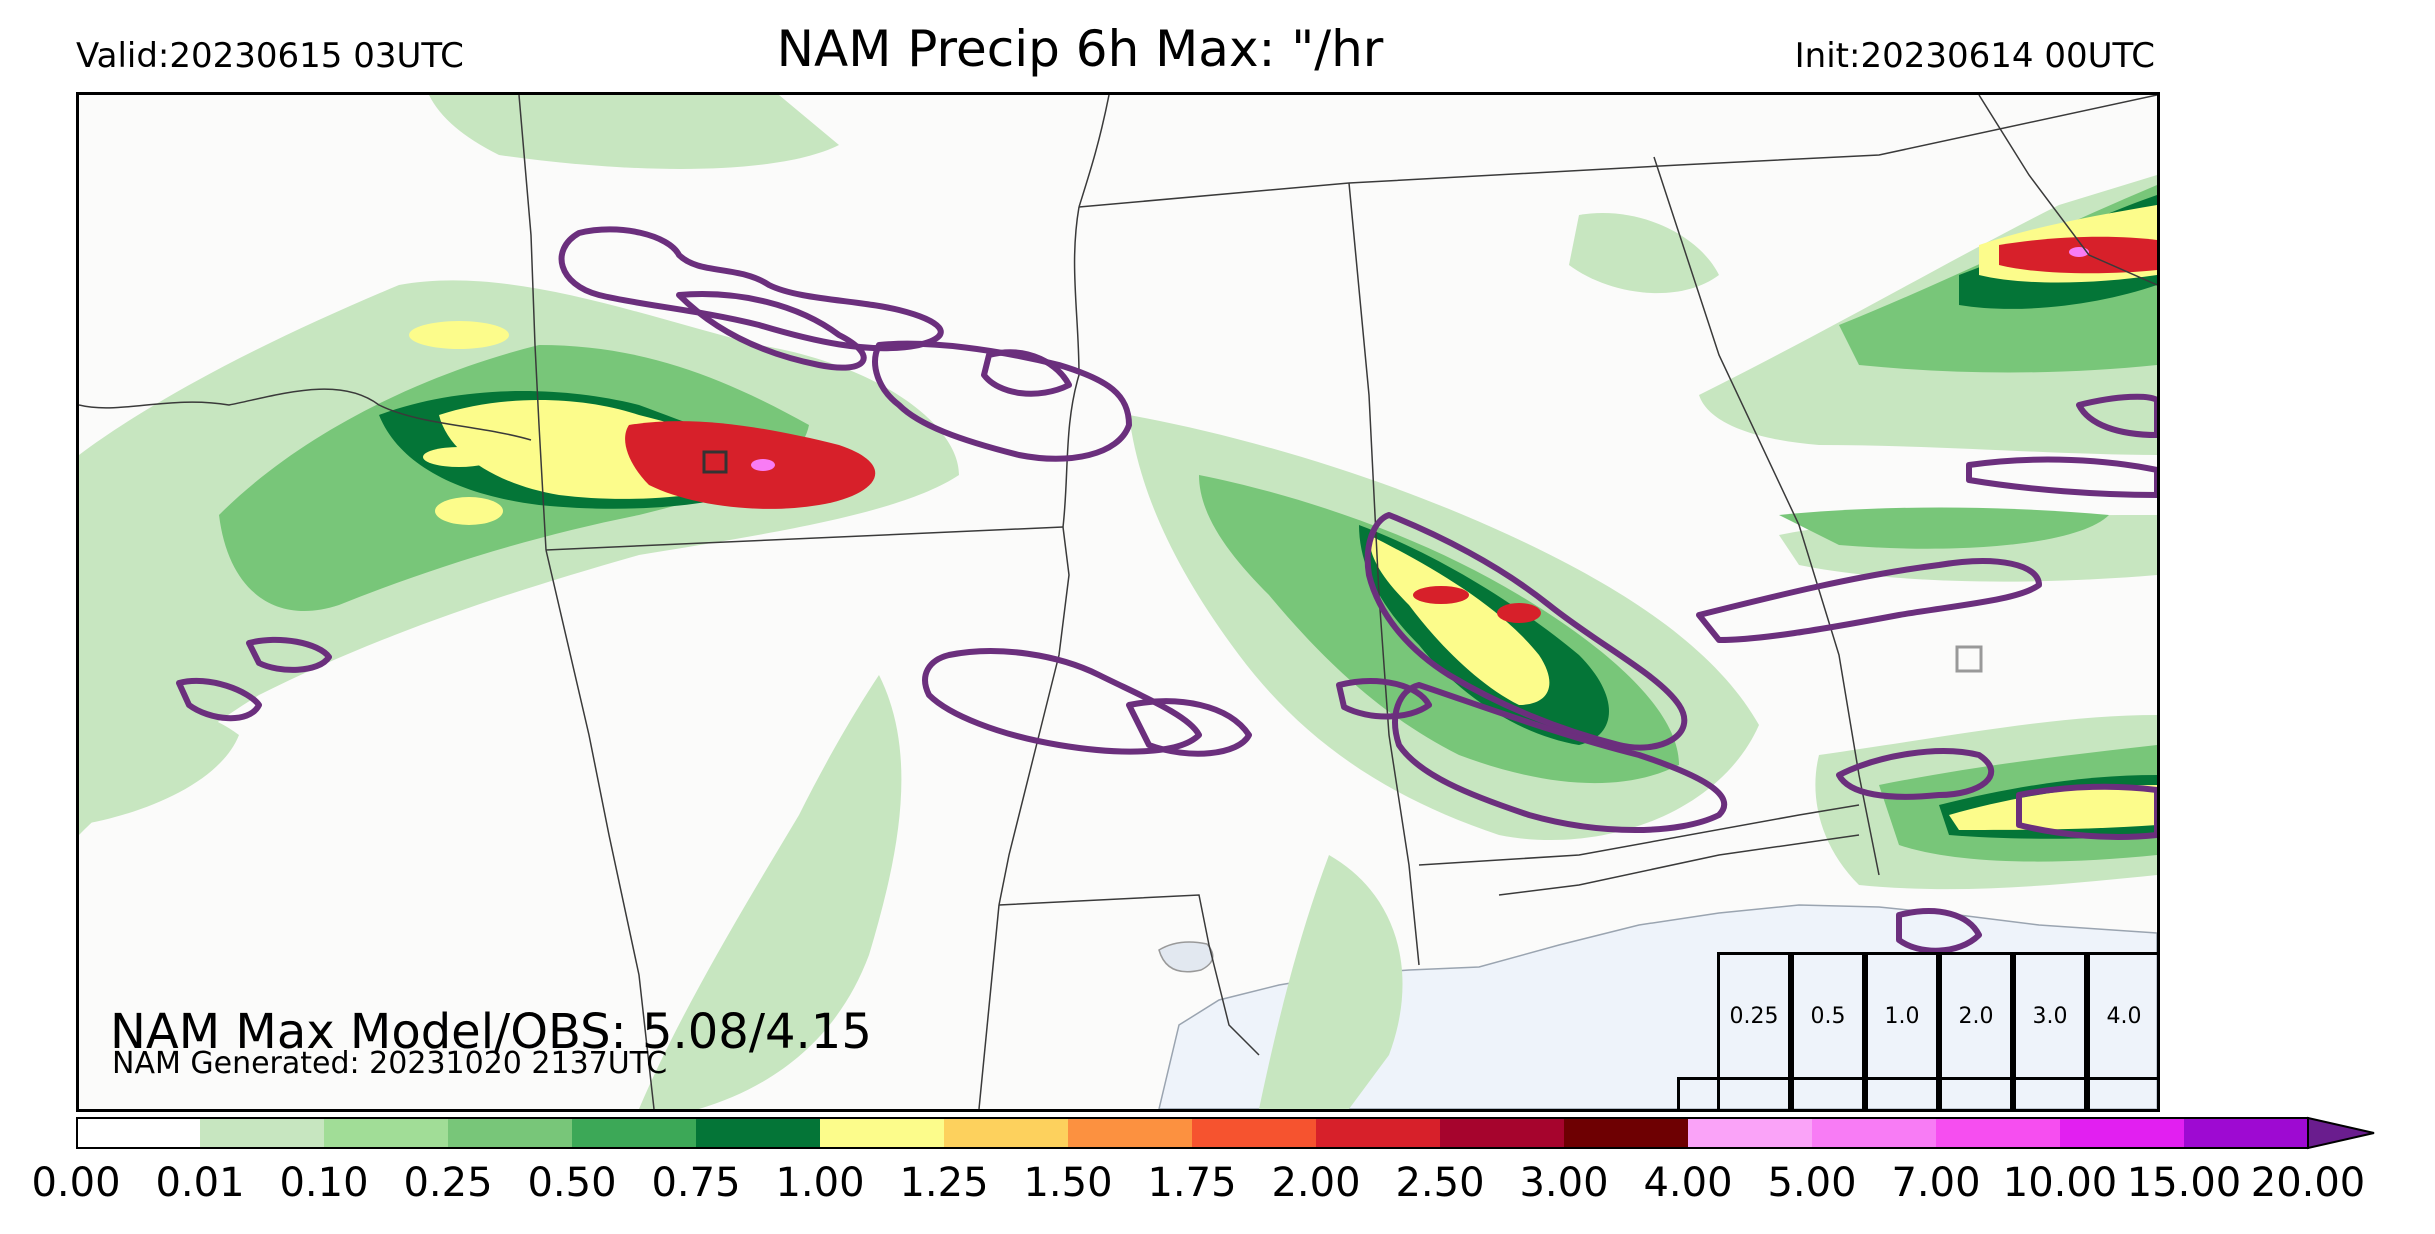 Image resolution: width=2435 pixels, height=1234 pixels. Describe the element at coordinates (1936, 1183) in the screenshot. I see `colorbar-tick-label: 7.00` at that location.